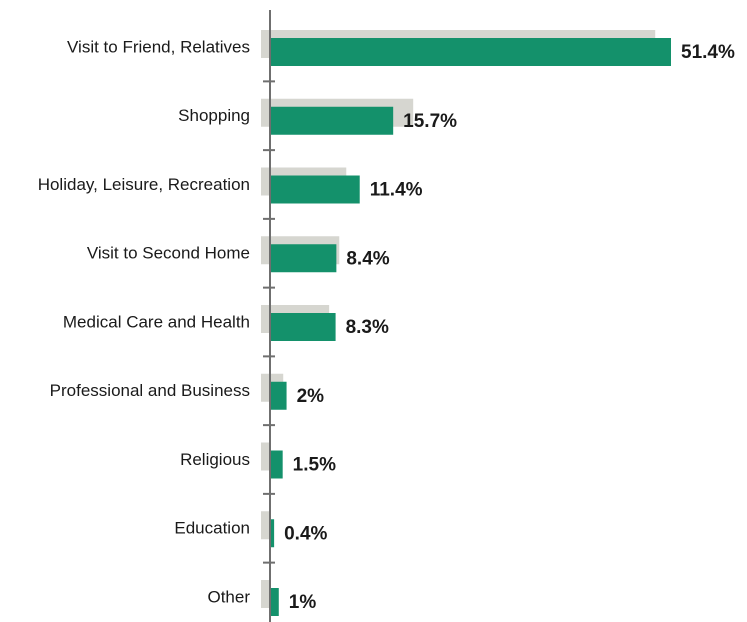 The width and height of the screenshot is (747, 622). What do you see at coordinates (708, 52) in the screenshot?
I see `value-label: 51.4%` at bounding box center [708, 52].